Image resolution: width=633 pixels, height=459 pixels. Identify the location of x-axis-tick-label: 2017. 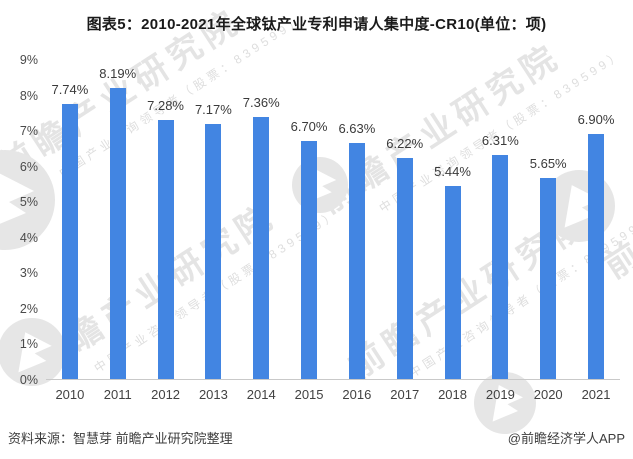
(405, 394).